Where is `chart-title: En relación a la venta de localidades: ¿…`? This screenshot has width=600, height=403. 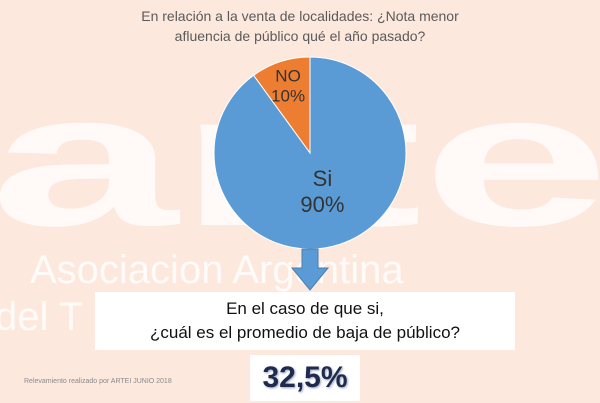 chart-title: En relación a la venta de localidades: ¿… is located at coordinates (300, 26).